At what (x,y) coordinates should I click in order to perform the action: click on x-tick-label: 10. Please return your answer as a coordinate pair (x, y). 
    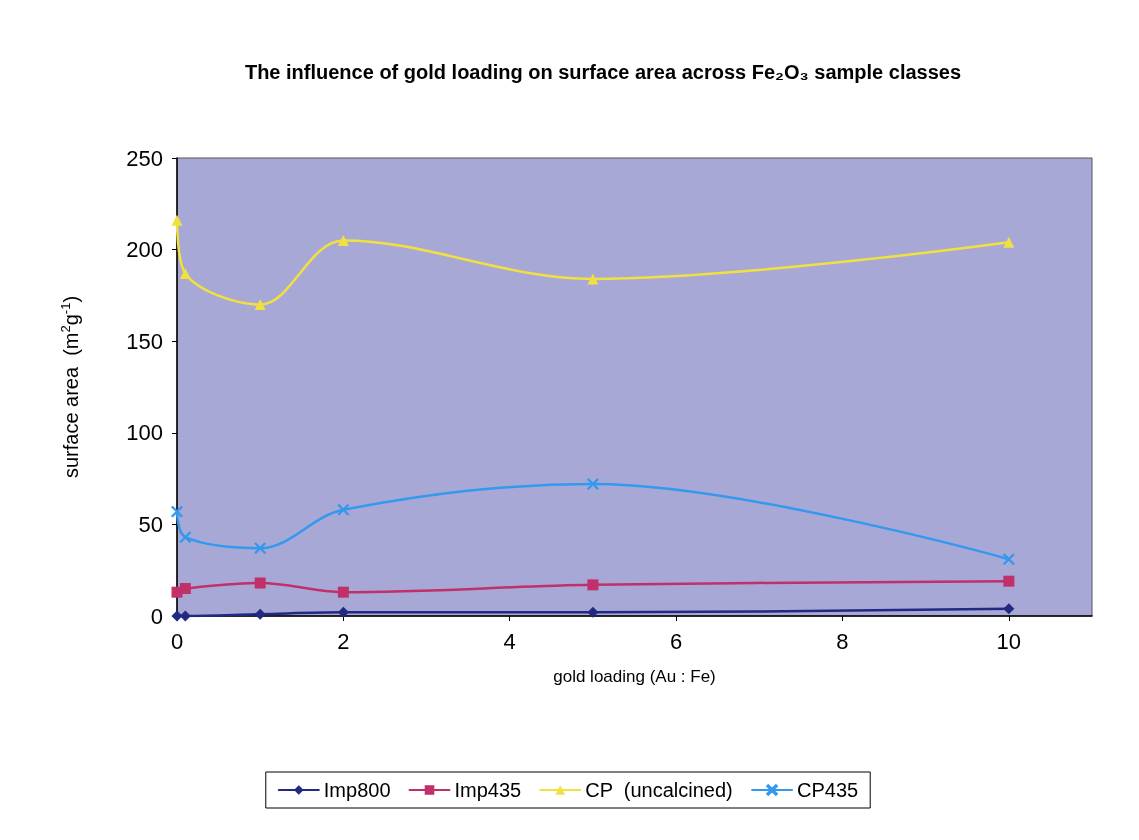
    Looking at the image, I should click on (1009, 641).